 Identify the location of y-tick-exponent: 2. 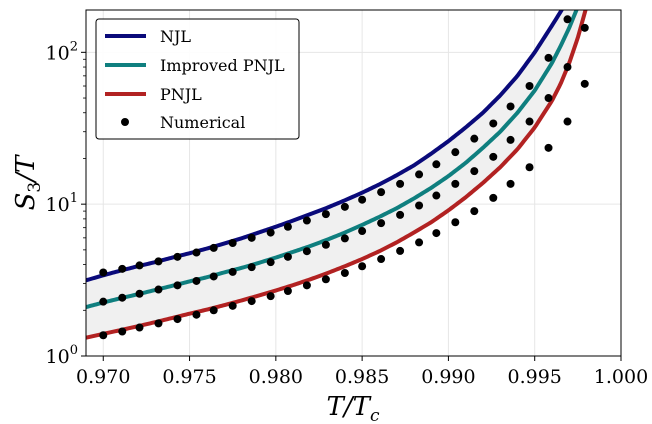
(74, 46).